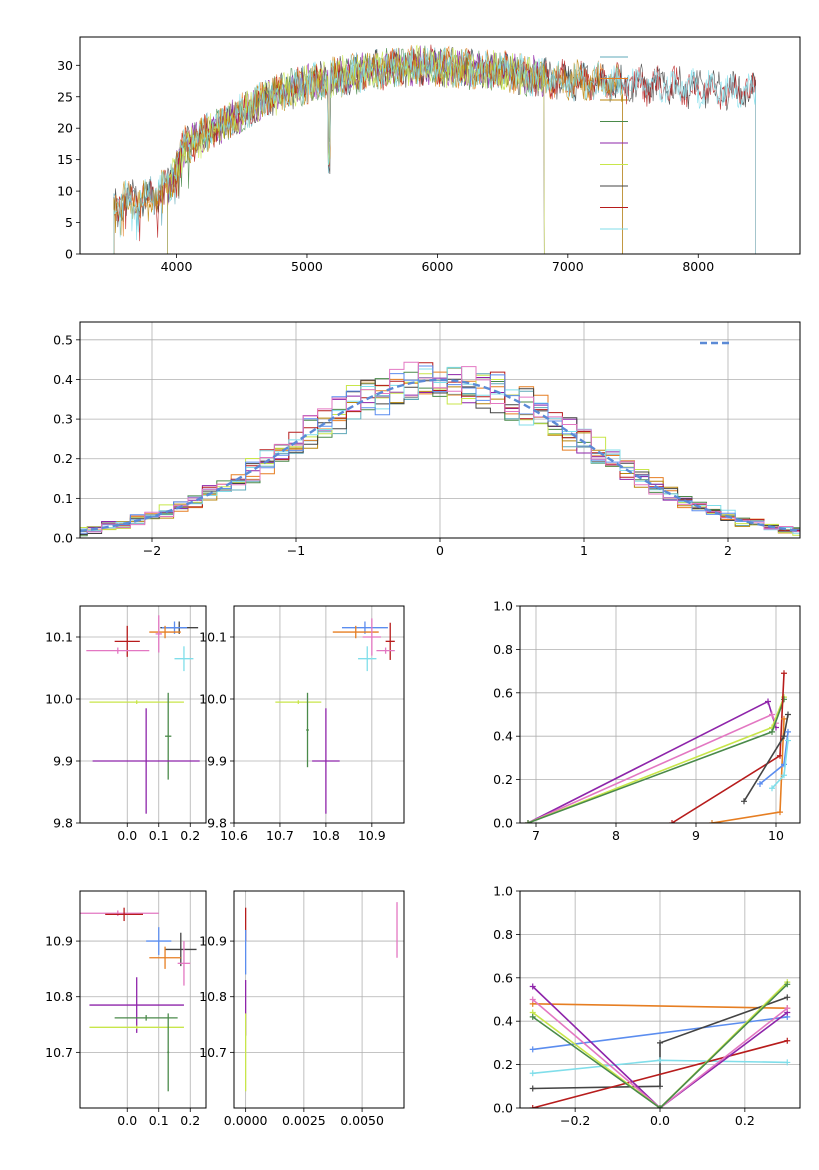  I want to click on y-tick-label: 10, so click(65, 191).